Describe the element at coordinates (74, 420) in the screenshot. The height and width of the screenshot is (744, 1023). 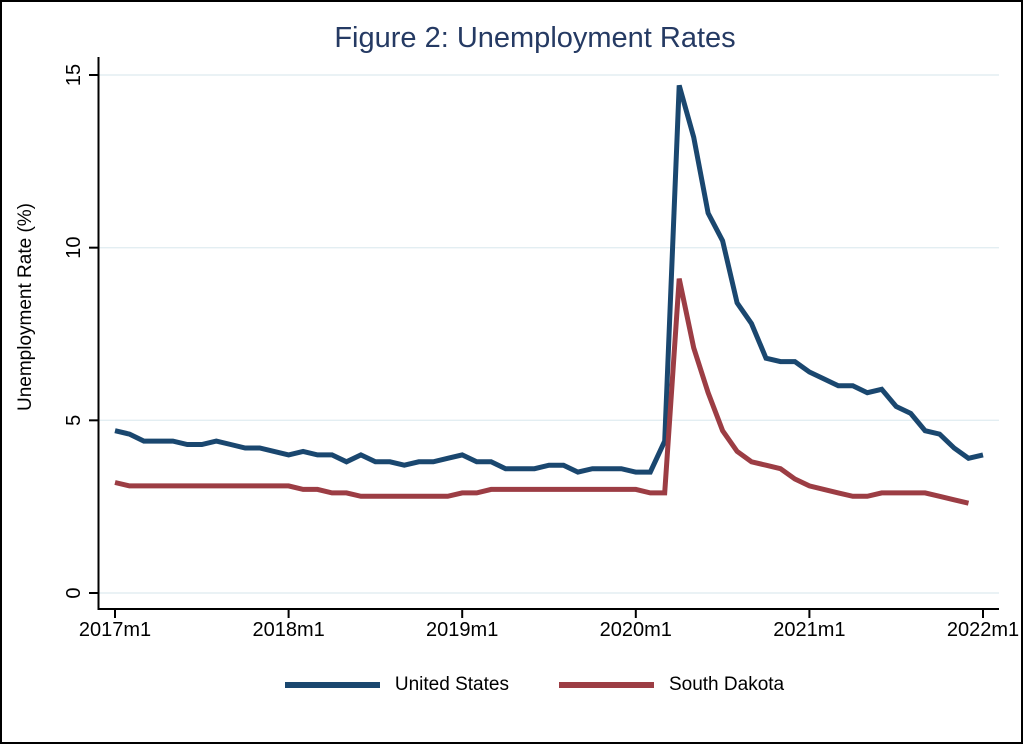
I see `y-tick-label-5: 5` at that location.